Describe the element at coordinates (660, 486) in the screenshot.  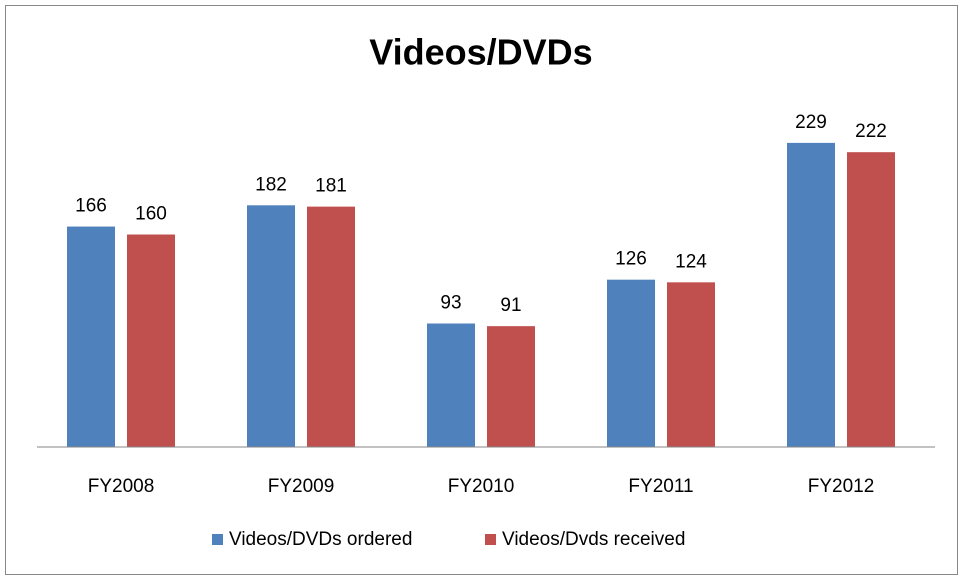
I see `x-tick-label: FY2011` at that location.